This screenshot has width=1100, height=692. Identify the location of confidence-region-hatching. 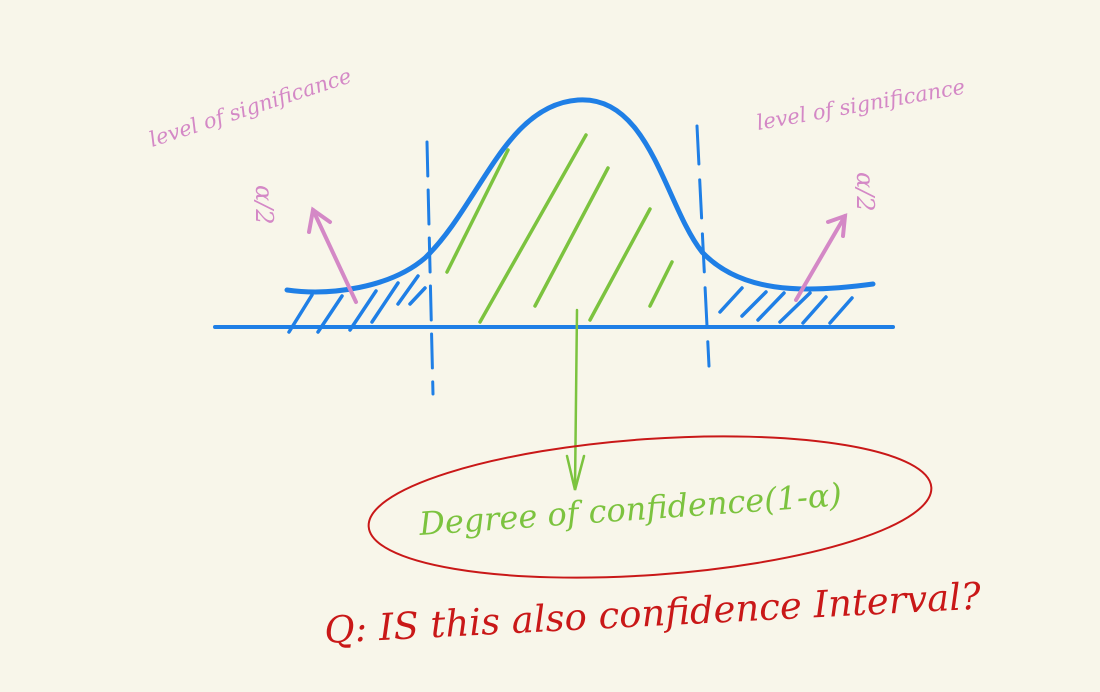
(559, 228).